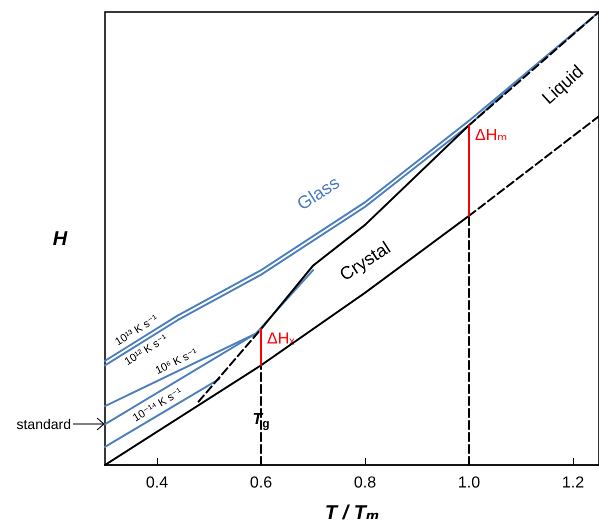  What do you see at coordinates (318, 193) in the screenshot?
I see `annotation: Glass` at bounding box center [318, 193].